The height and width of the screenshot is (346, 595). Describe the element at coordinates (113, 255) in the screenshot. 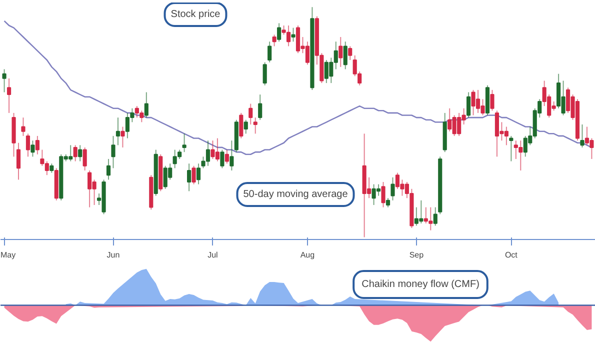

I see `x-tick-label: Jun` at that location.